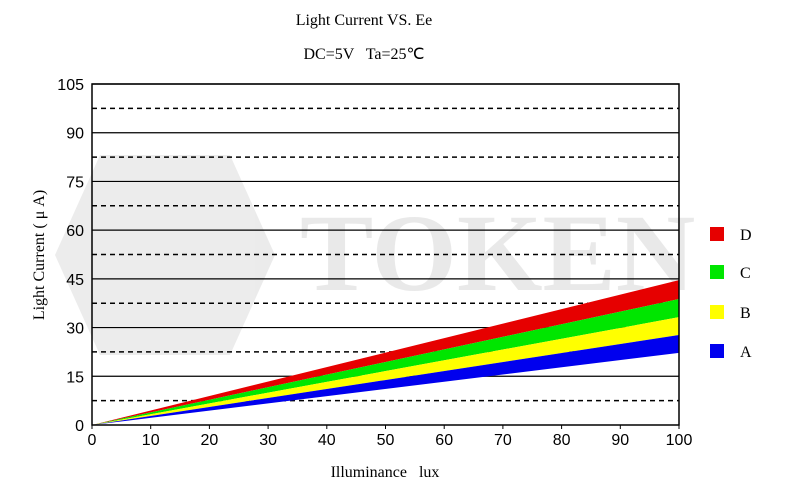 The height and width of the screenshot is (501, 800). What do you see at coordinates (620, 440) in the screenshot?
I see `x-tick-label: 90` at bounding box center [620, 440].